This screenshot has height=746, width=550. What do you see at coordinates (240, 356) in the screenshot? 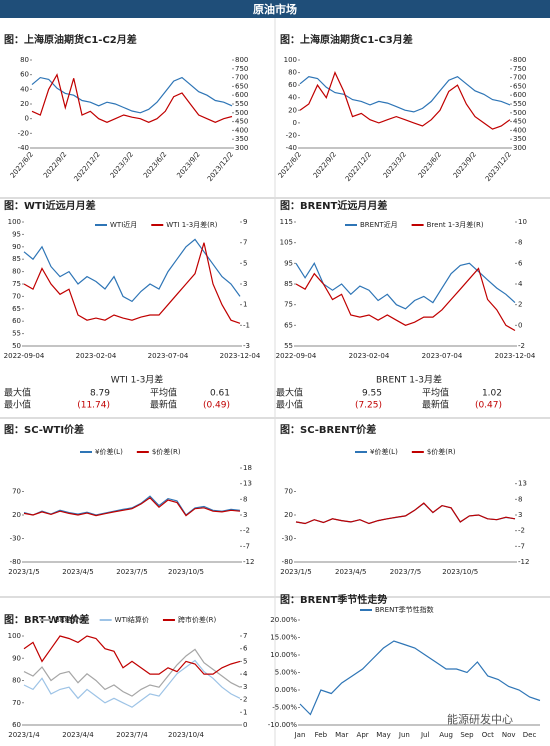
I see `x-tick-label: 2023-12-04` at bounding box center [240, 356].